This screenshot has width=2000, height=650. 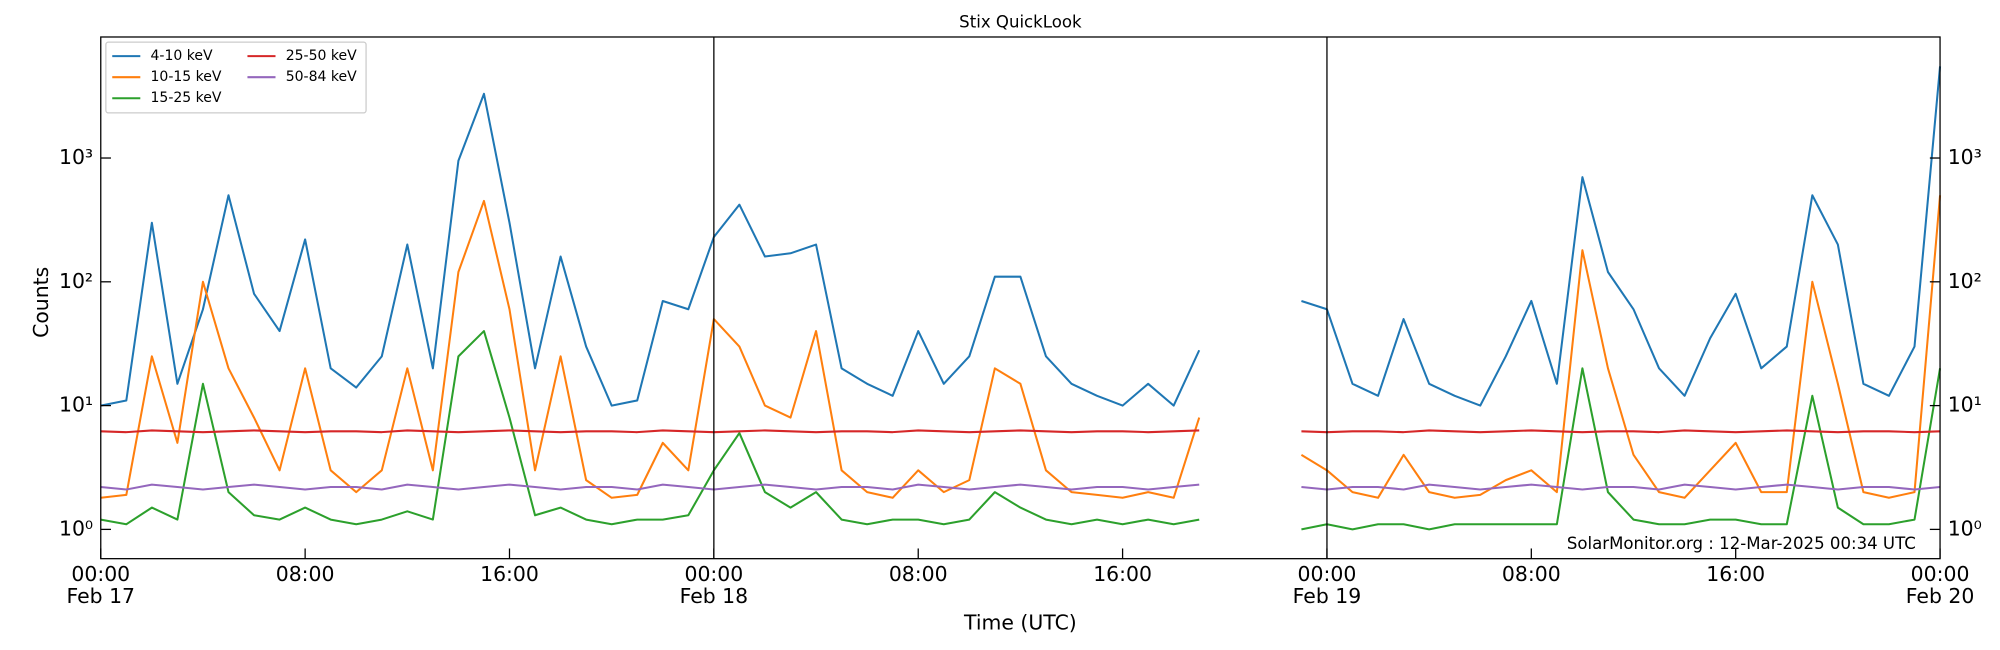 What do you see at coordinates (321, 56) in the screenshot?
I see `legend-label: 25-50 keV` at bounding box center [321, 56].